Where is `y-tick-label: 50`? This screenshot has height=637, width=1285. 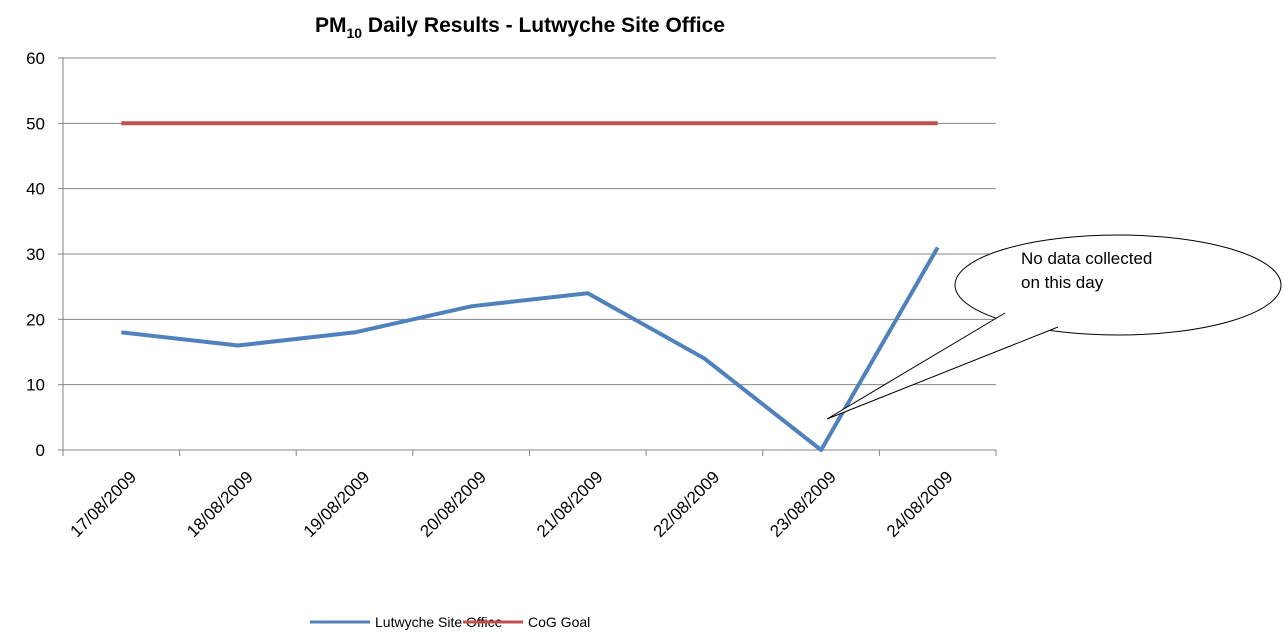
y-tick-label: 50 is located at coordinates (35, 123).